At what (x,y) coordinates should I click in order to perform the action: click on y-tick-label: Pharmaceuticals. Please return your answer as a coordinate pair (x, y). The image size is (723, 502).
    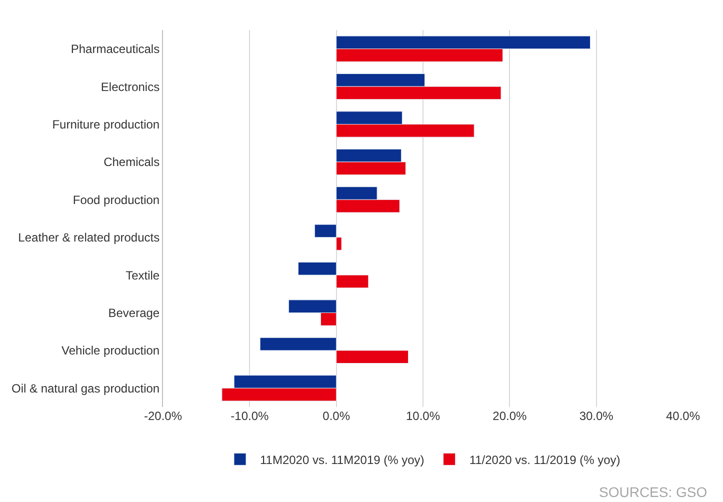
    Looking at the image, I should click on (115, 49).